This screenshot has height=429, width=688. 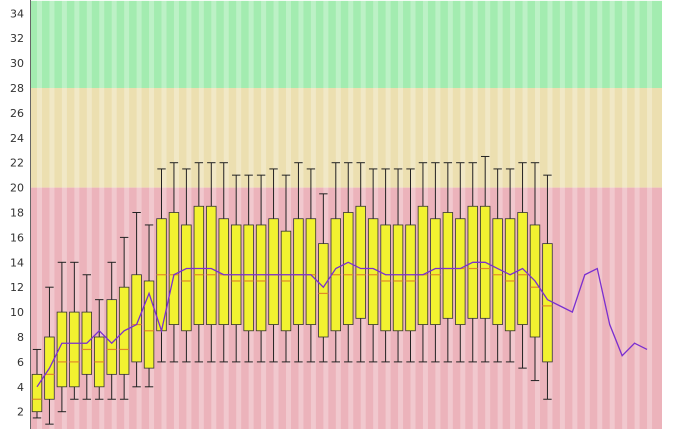 I want to click on y-tick-label: 22, so click(x=17, y=163).